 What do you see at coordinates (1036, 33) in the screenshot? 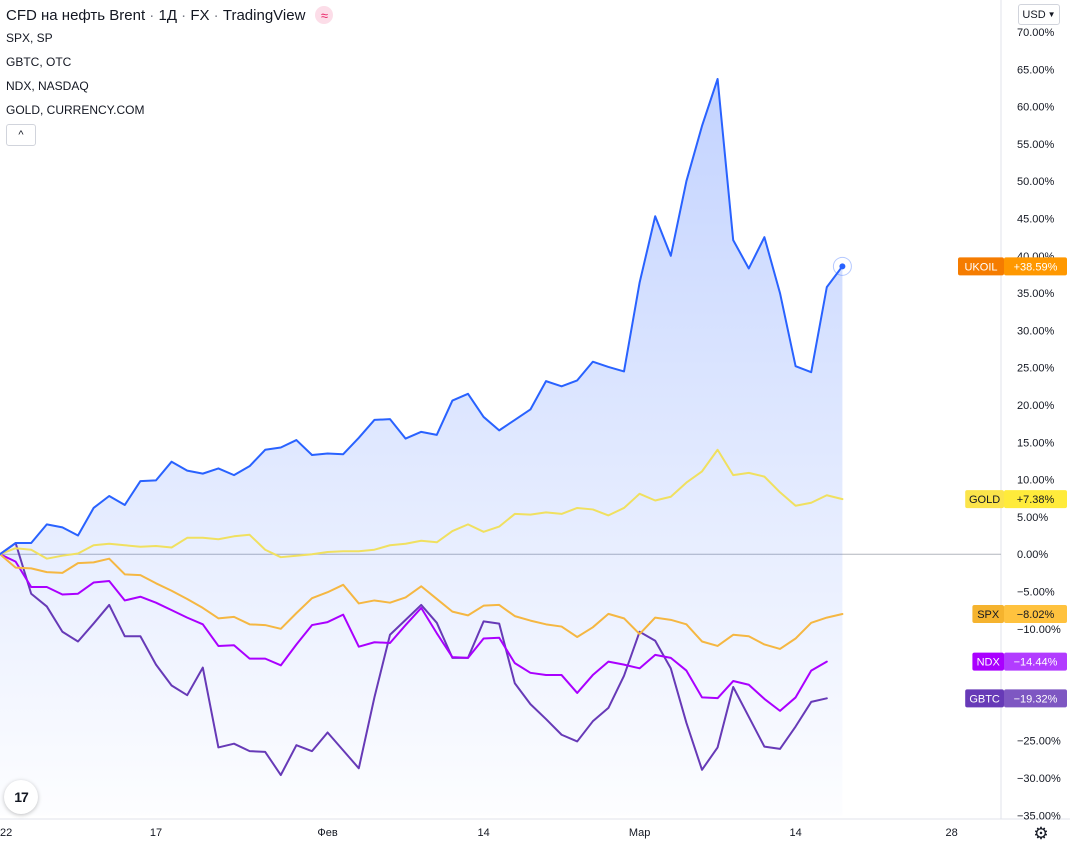
I see `y-tick-label: 70.00%` at bounding box center [1036, 33].